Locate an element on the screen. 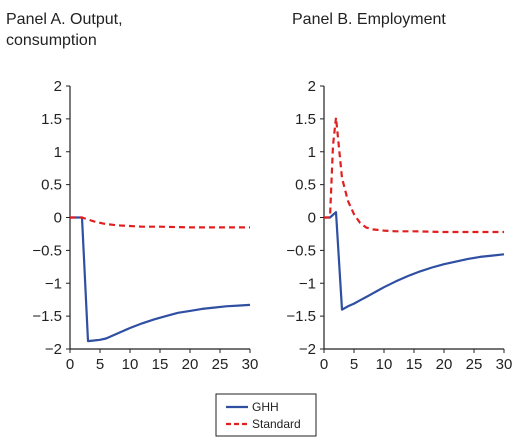 The image size is (516, 440). panel-title-line: Panel A. Output, is located at coordinates (64, 19).